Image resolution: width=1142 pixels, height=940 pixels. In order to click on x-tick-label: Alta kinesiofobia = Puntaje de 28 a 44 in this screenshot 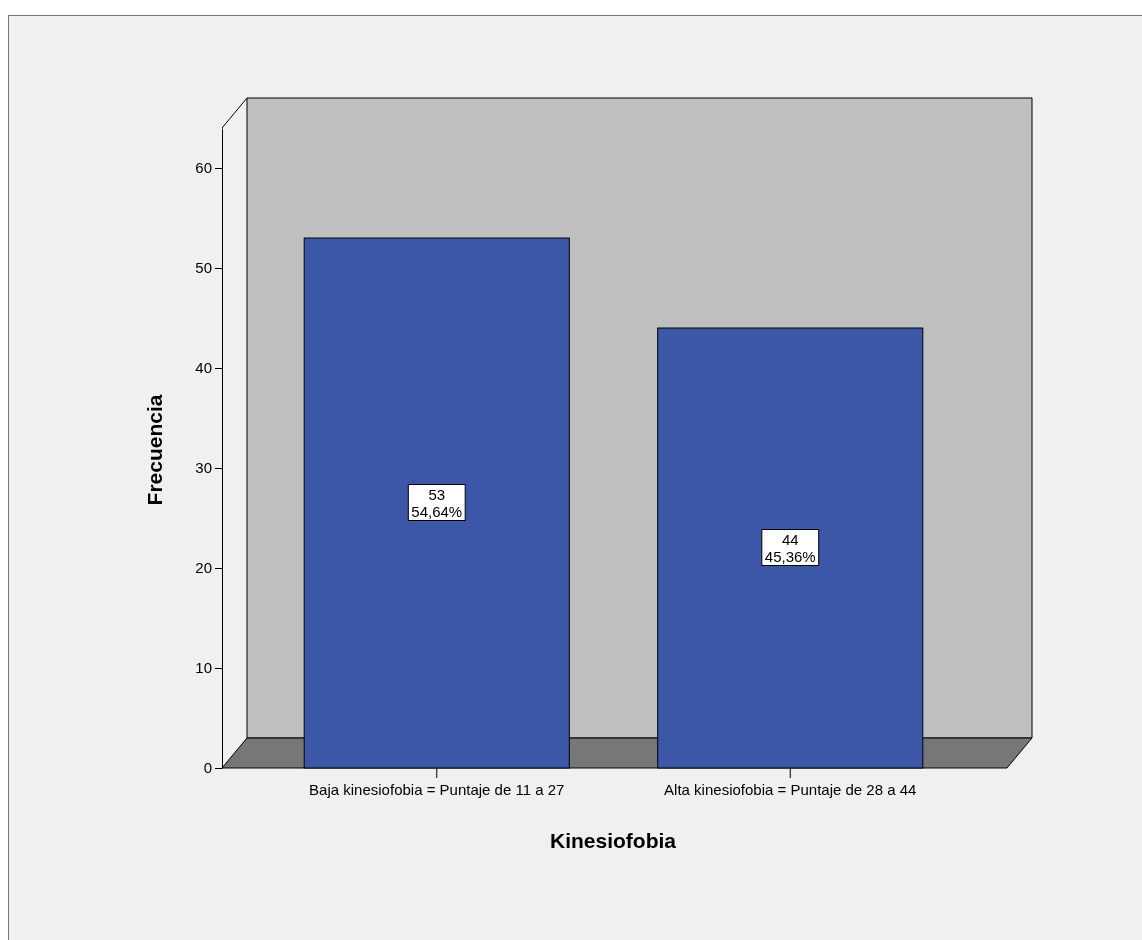, I will do `click(790, 789)`.